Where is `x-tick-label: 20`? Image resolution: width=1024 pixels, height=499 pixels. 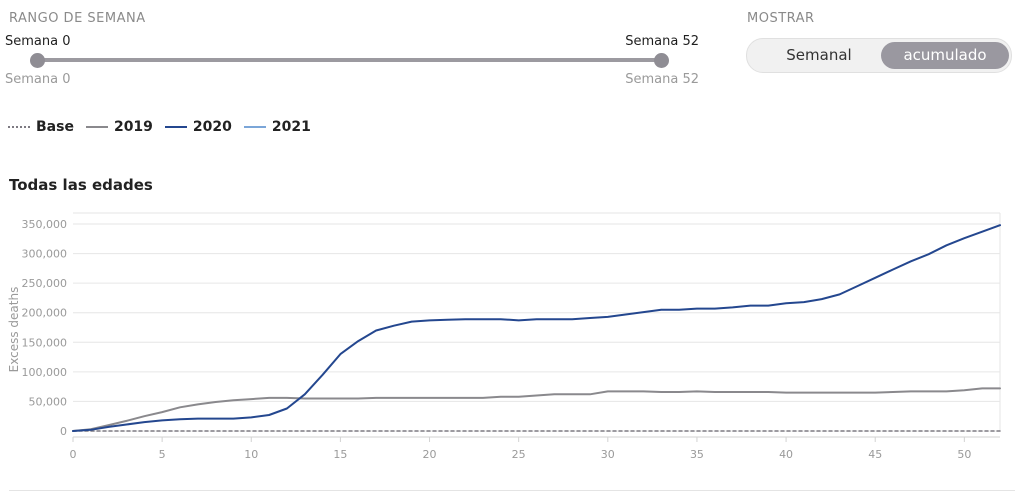
x-tick-label: 20 is located at coordinates (430, 454).